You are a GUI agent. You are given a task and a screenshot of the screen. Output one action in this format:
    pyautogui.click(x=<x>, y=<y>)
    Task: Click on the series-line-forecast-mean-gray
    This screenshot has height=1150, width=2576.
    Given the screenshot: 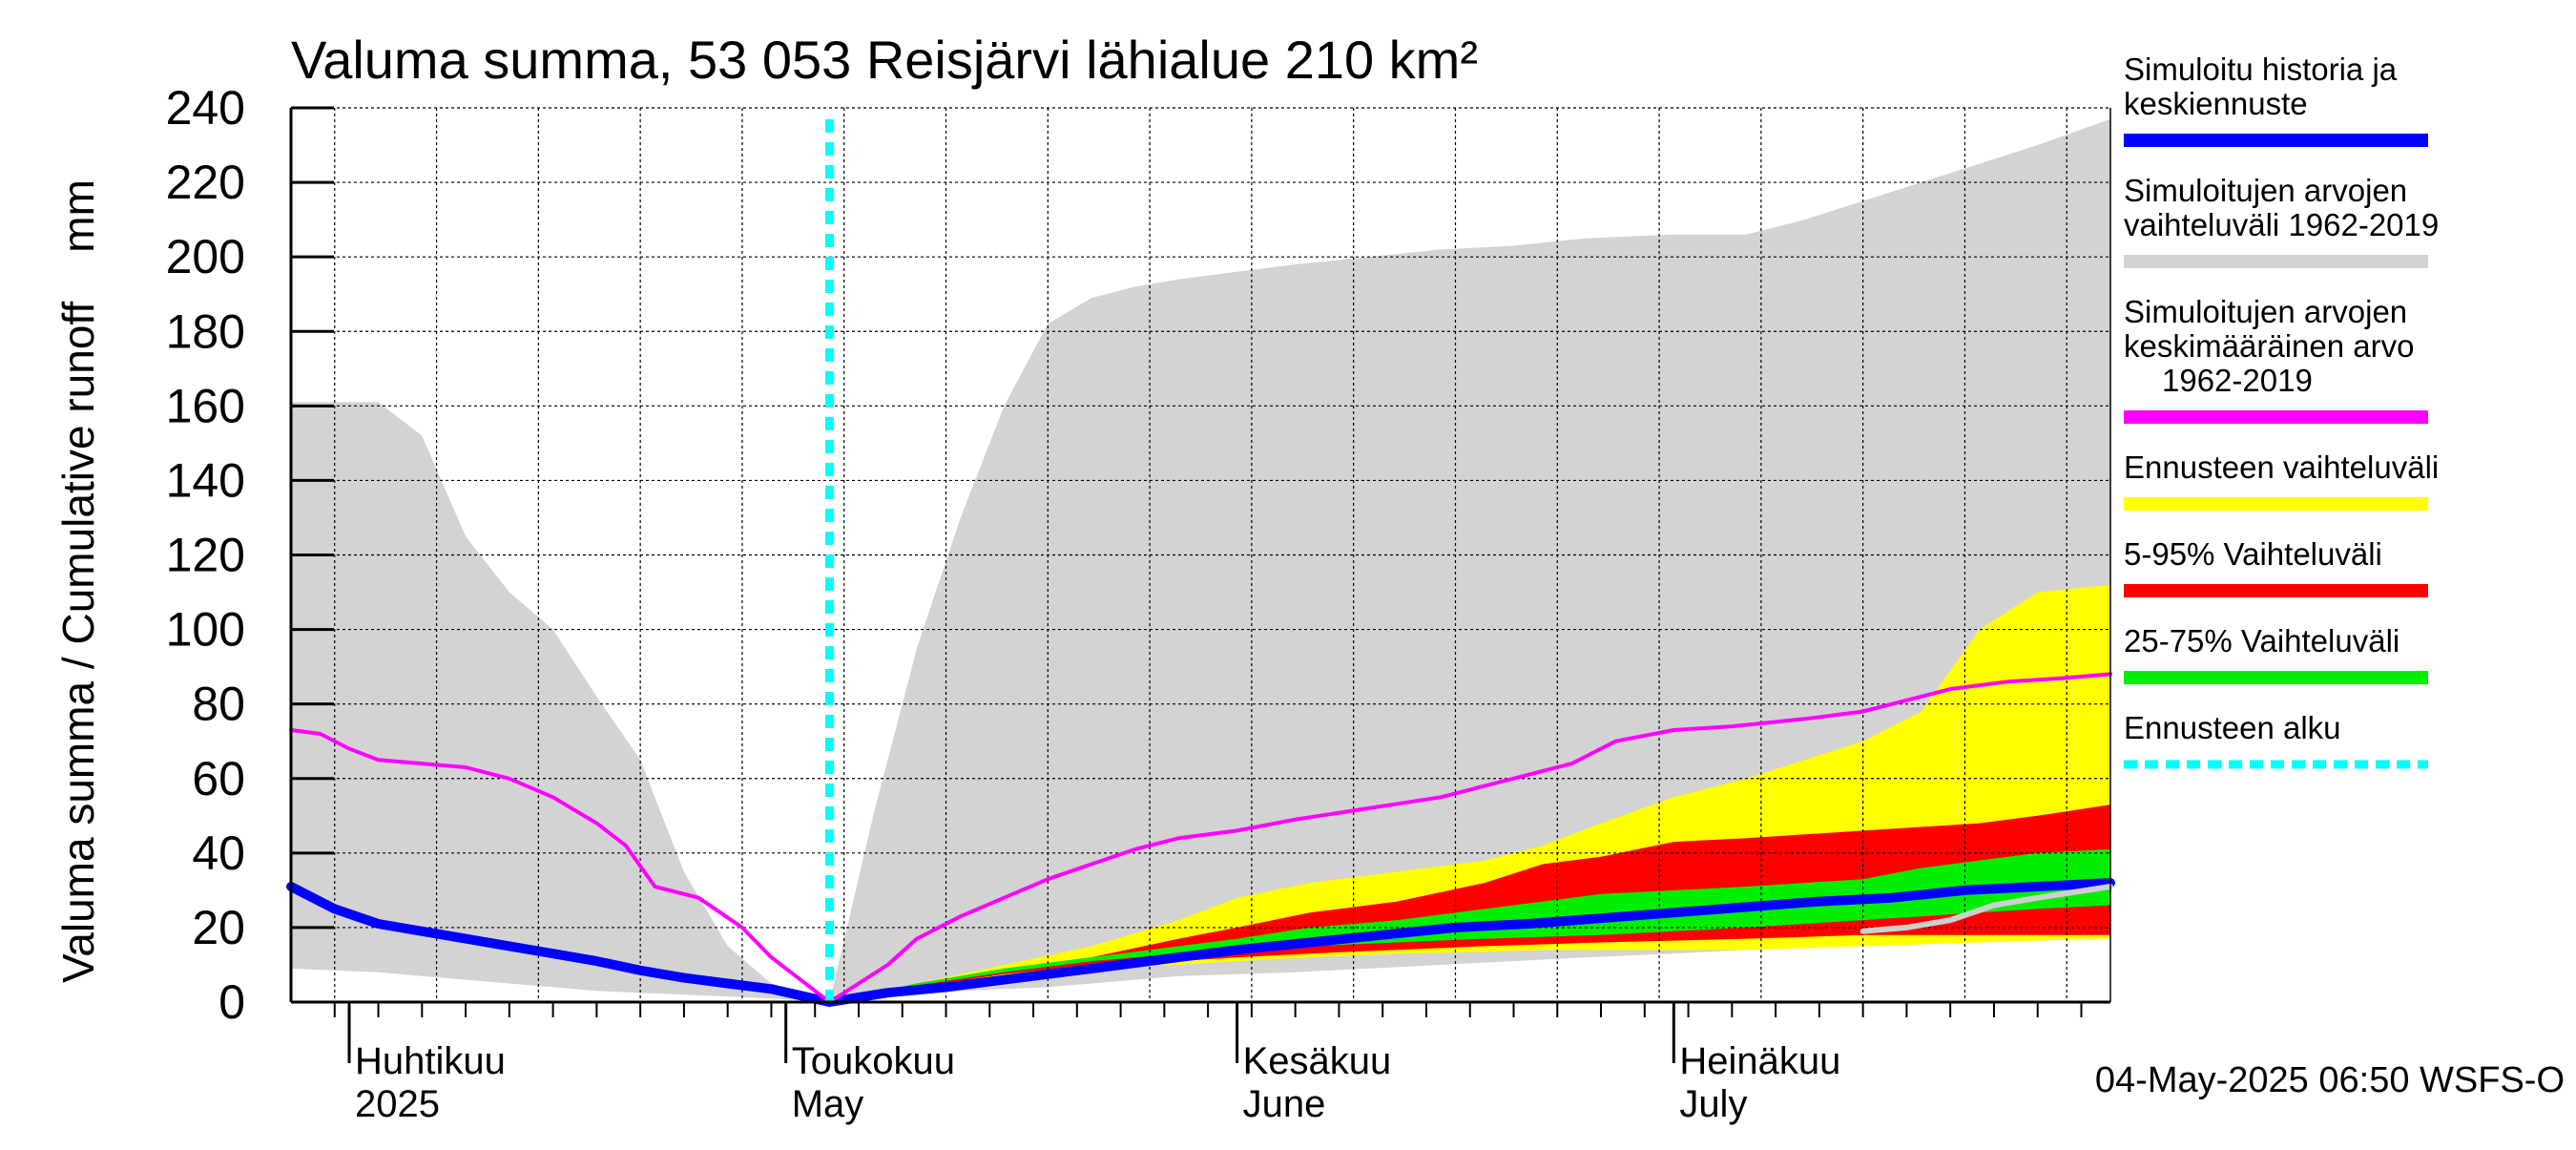 What is the action you would take?
    pyautogui.click(x=1986, y=909)
    